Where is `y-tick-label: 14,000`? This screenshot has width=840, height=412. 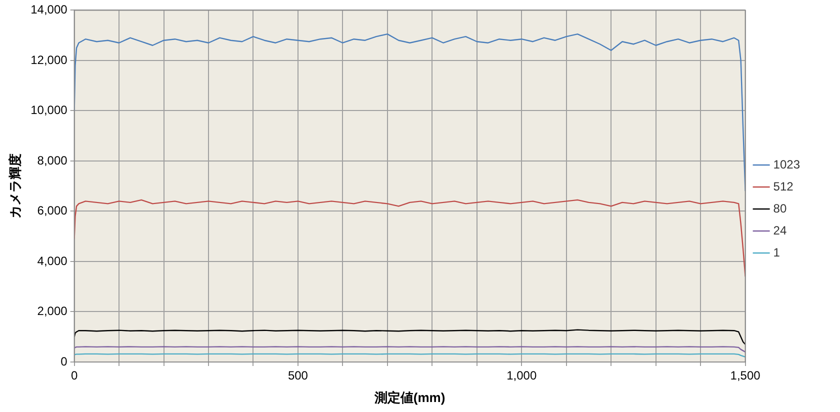
y-tick-label: 14,000 is located at coordinates (49, 9).